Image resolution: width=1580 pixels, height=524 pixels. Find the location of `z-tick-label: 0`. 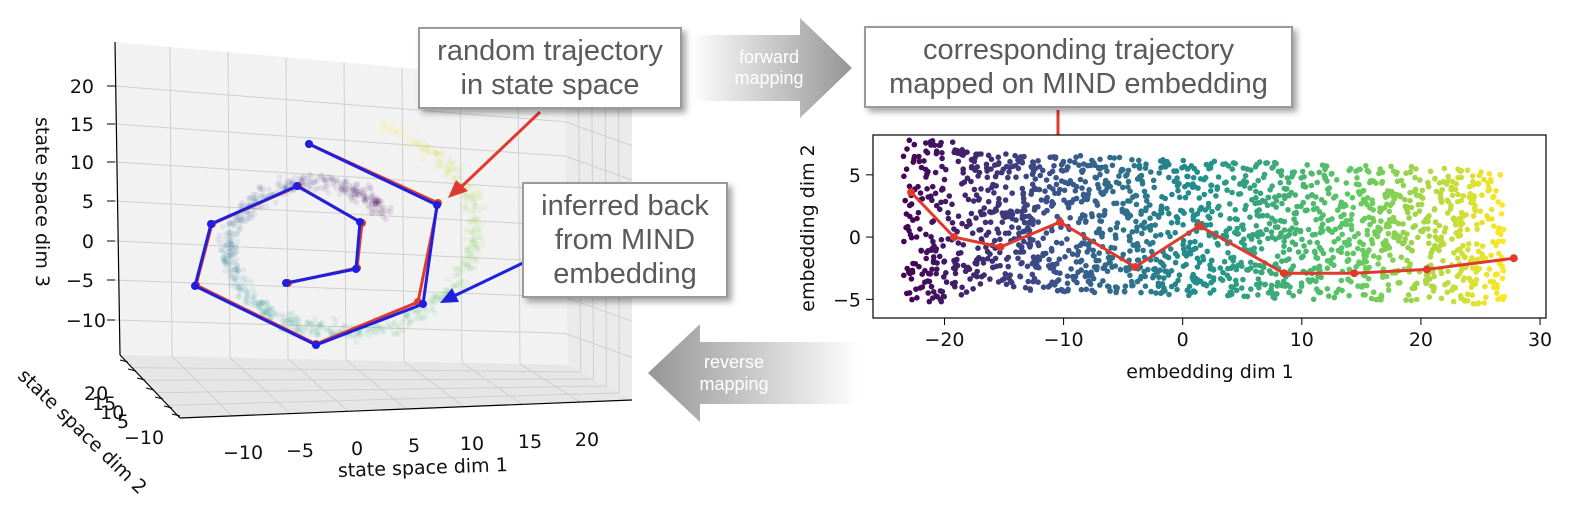

z-tick-label: 0 is located at coordinates (88, 242).